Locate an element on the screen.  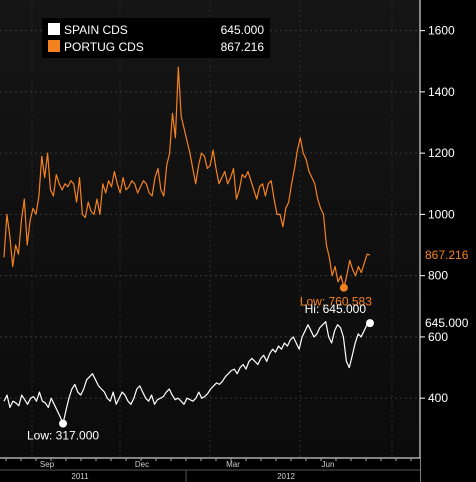
y-tick-label-1400: 1400 is located at coordinates (441, 92).